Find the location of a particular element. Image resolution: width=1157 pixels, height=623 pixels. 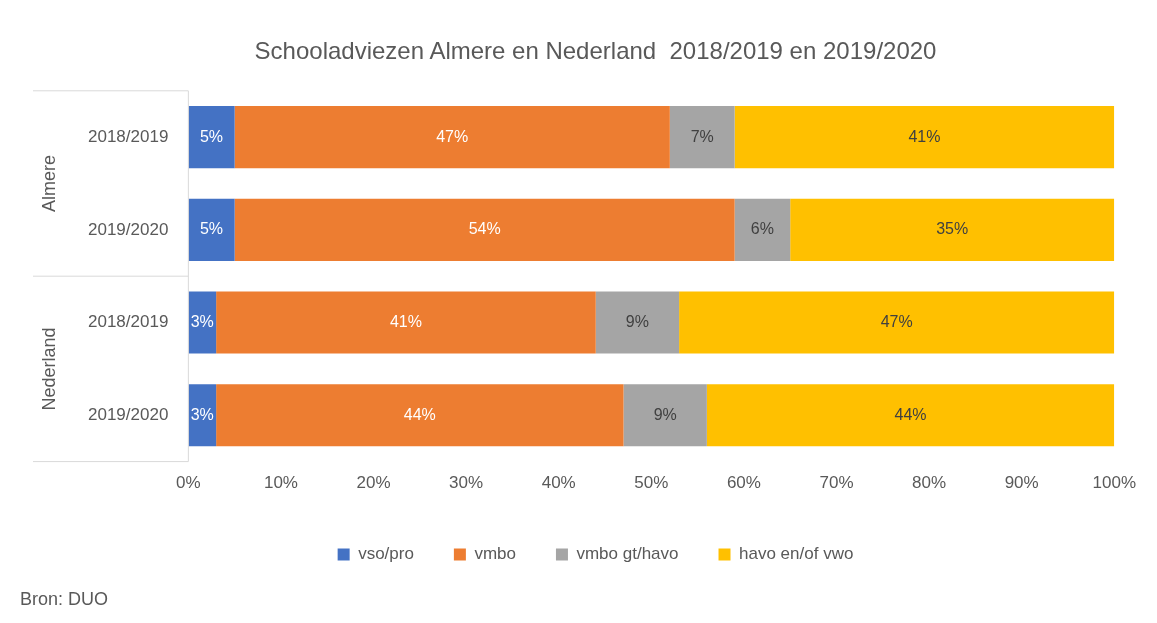

x-tick-label: 0% is located at coordinates (188, 483).